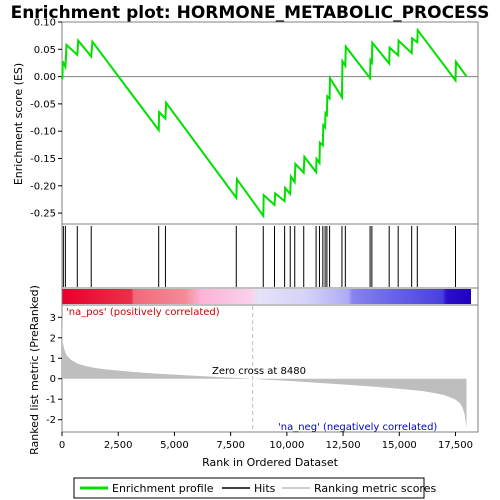 The height and width of the screenshot is (500, 500). Describe the element at coordinates (53, 359) in the screenshot. I see `metric-ytick-label: 1` at that location.